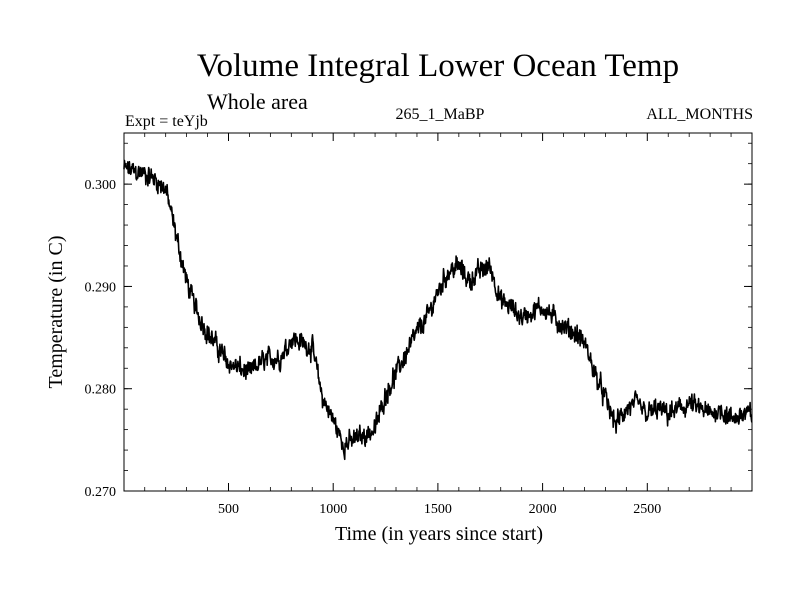 This screenshot has width=800, height=600. Describe the element at coordinates (56, 312) in the screenshot. I see `y-axis-label: Temperature (in C)` at that location.